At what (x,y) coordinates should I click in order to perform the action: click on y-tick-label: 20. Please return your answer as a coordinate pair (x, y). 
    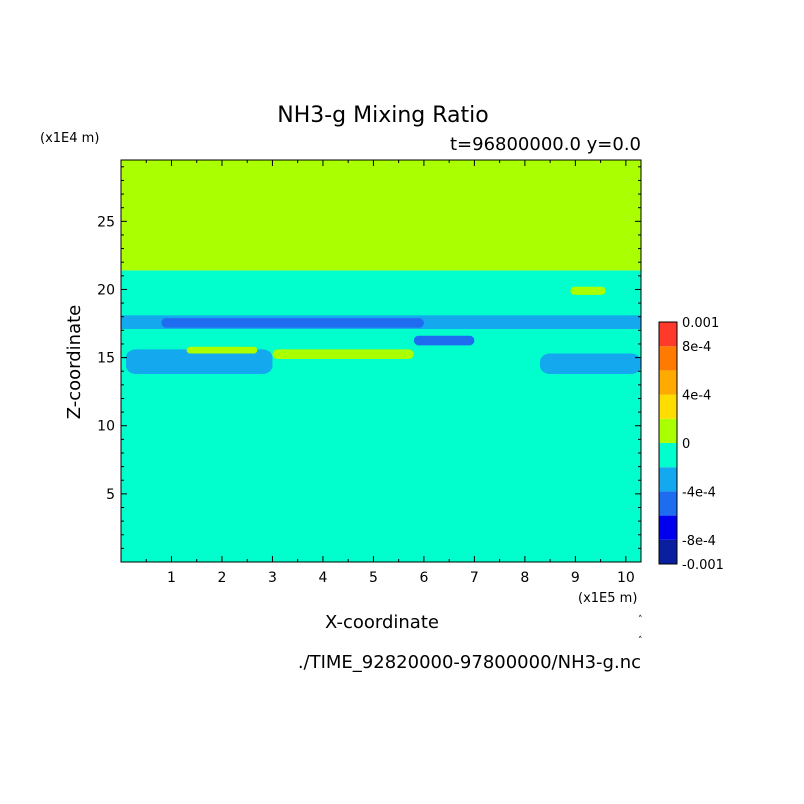
    Looking at the image, I should click on (106, 290).